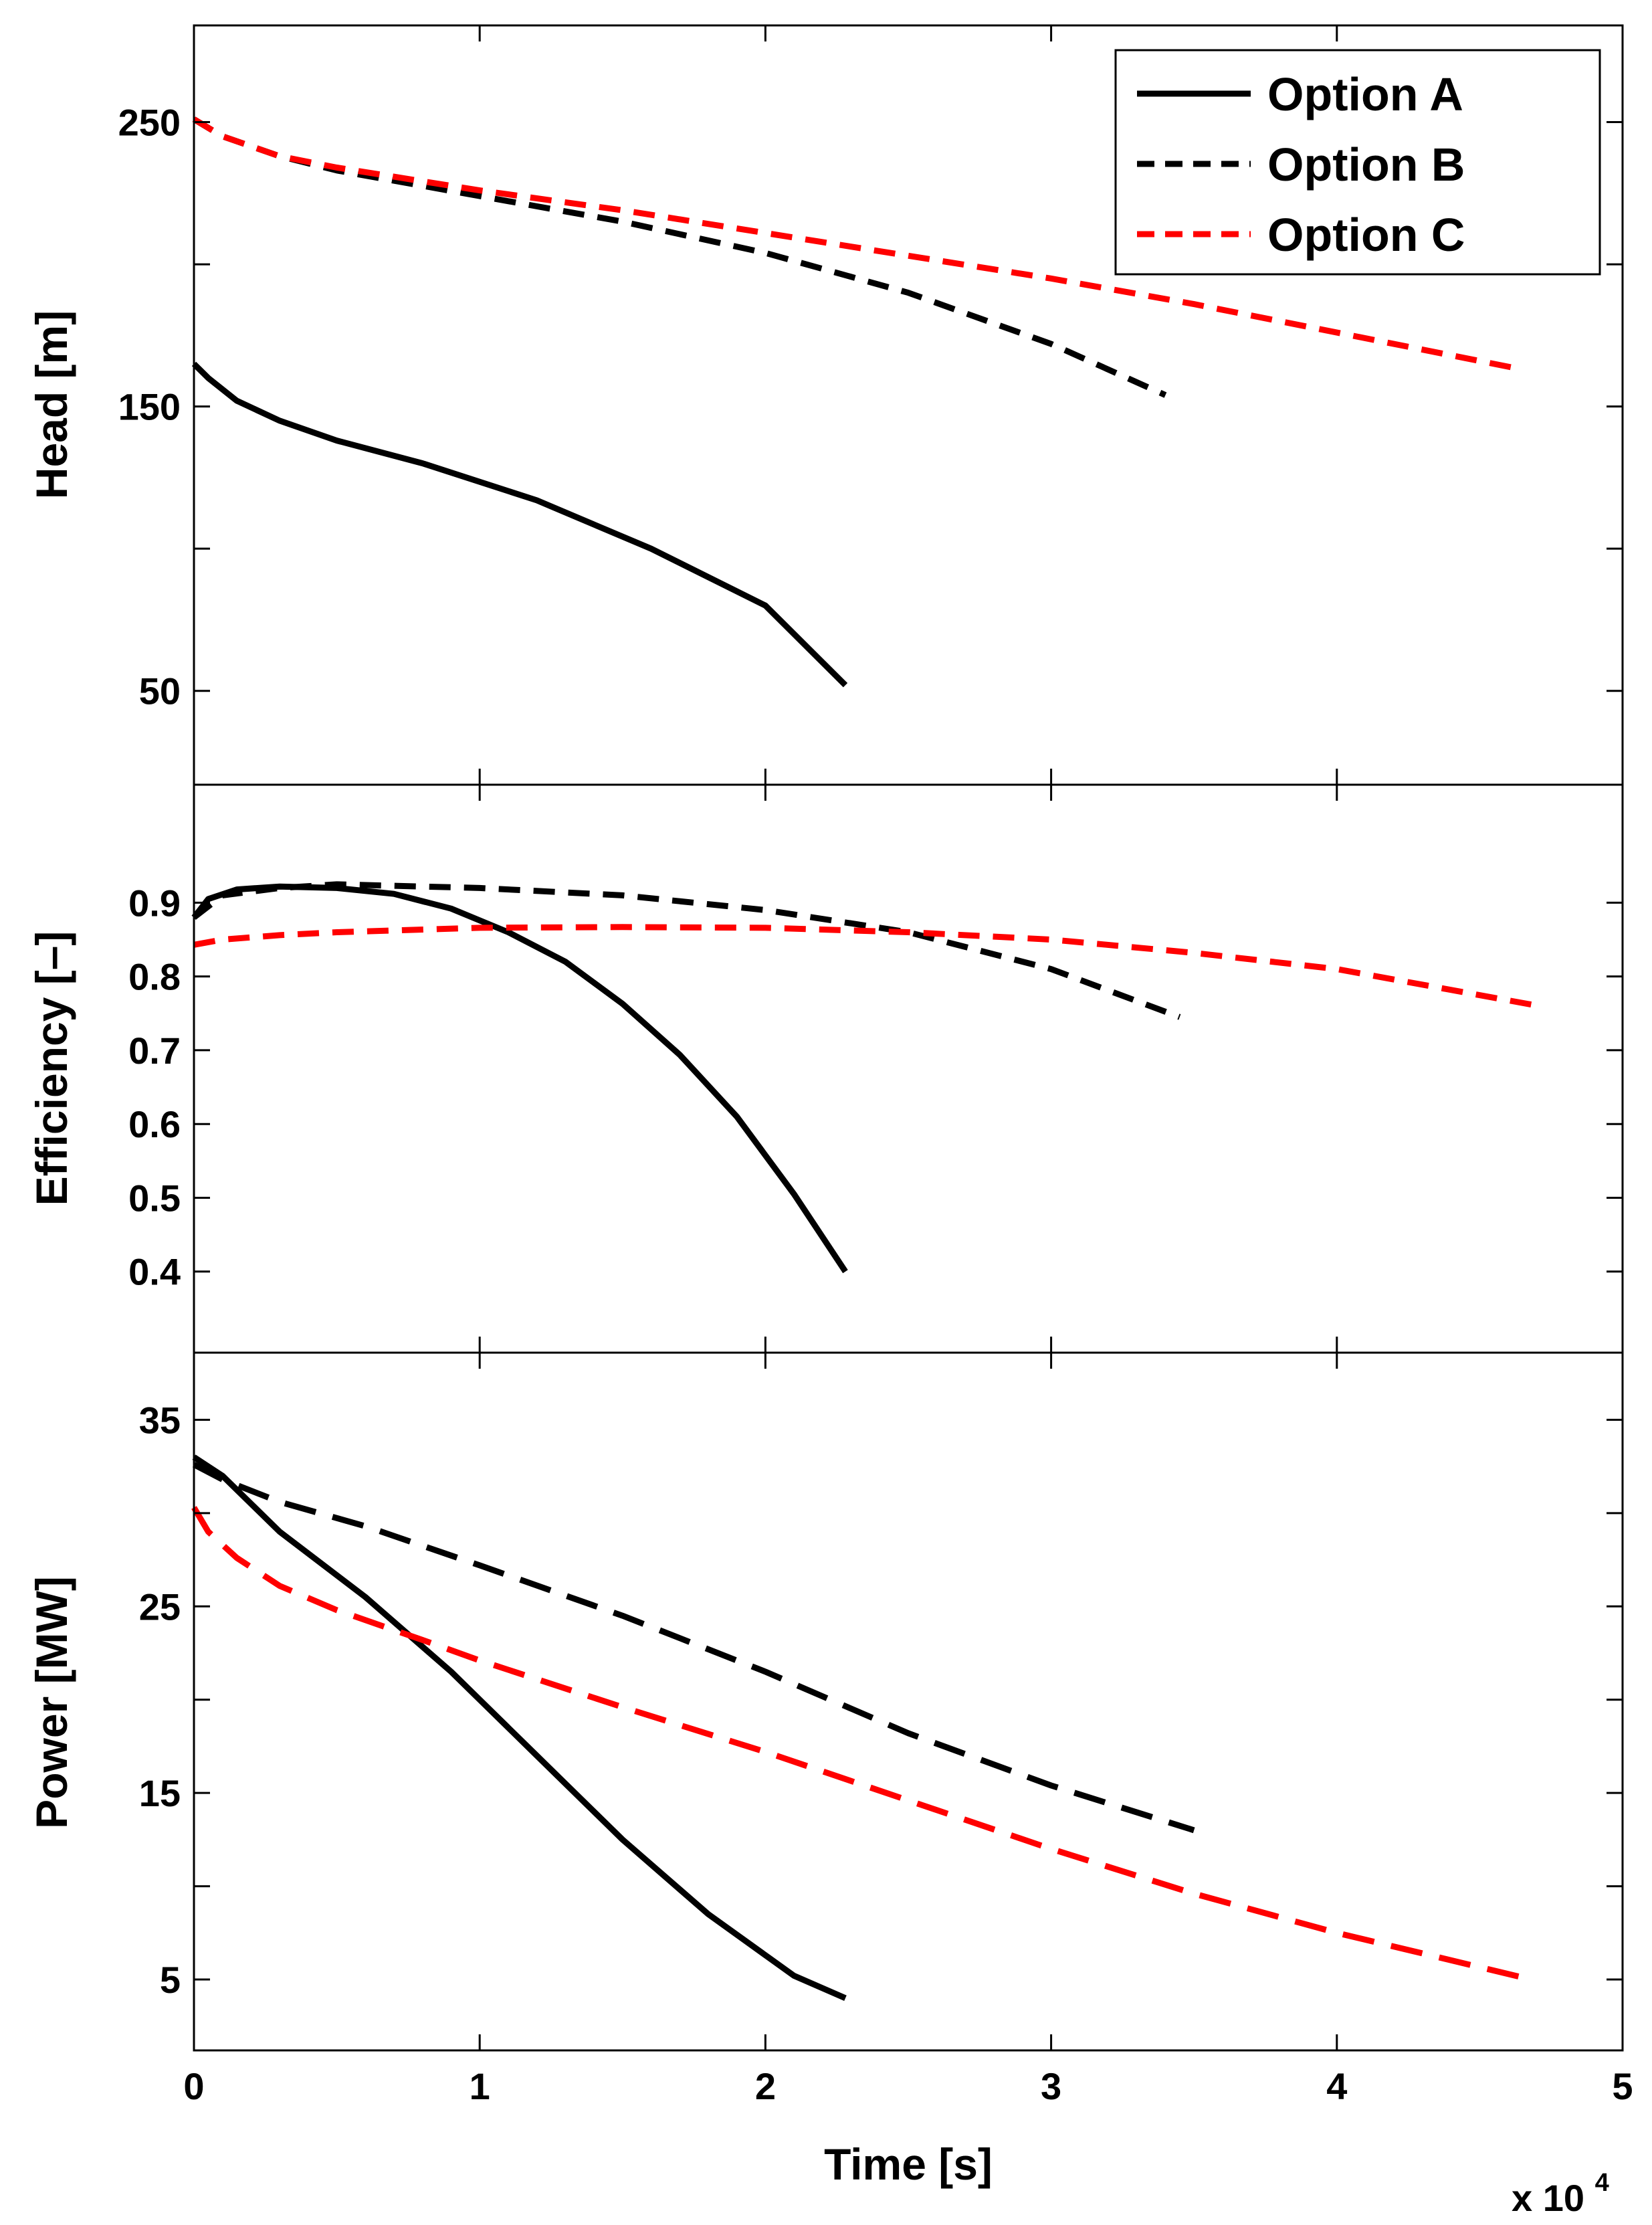  Describe the element at coordinates (519, 1078) in the screenshot. I see `efficiency-series-option-a` at that location.